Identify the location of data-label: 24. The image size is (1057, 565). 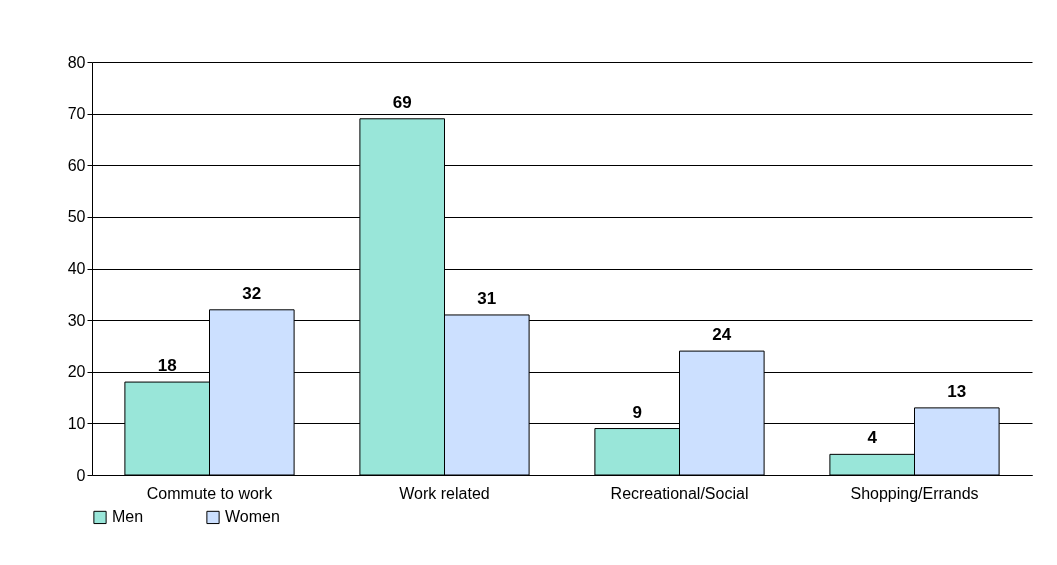
(722, 335).